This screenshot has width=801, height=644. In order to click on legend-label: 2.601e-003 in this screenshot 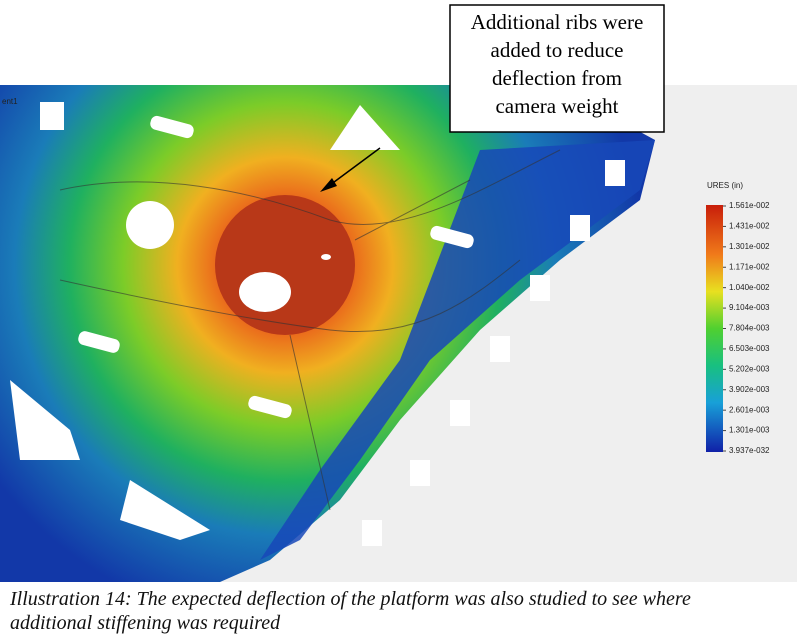, I will do `click(749, 409)`.